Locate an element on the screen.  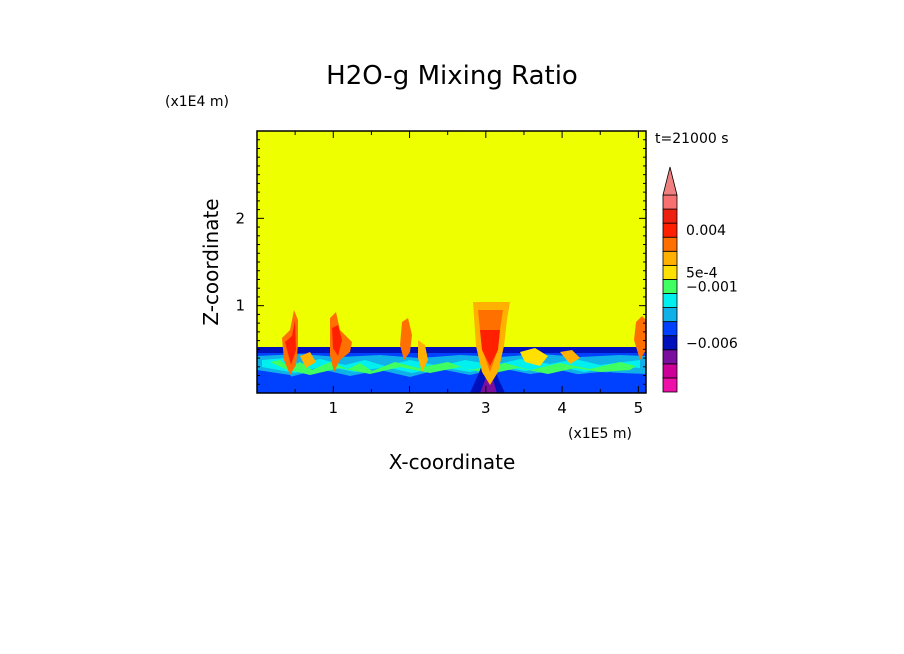
x-axis-label: X-coordinate is located at coordinates (452, 462).